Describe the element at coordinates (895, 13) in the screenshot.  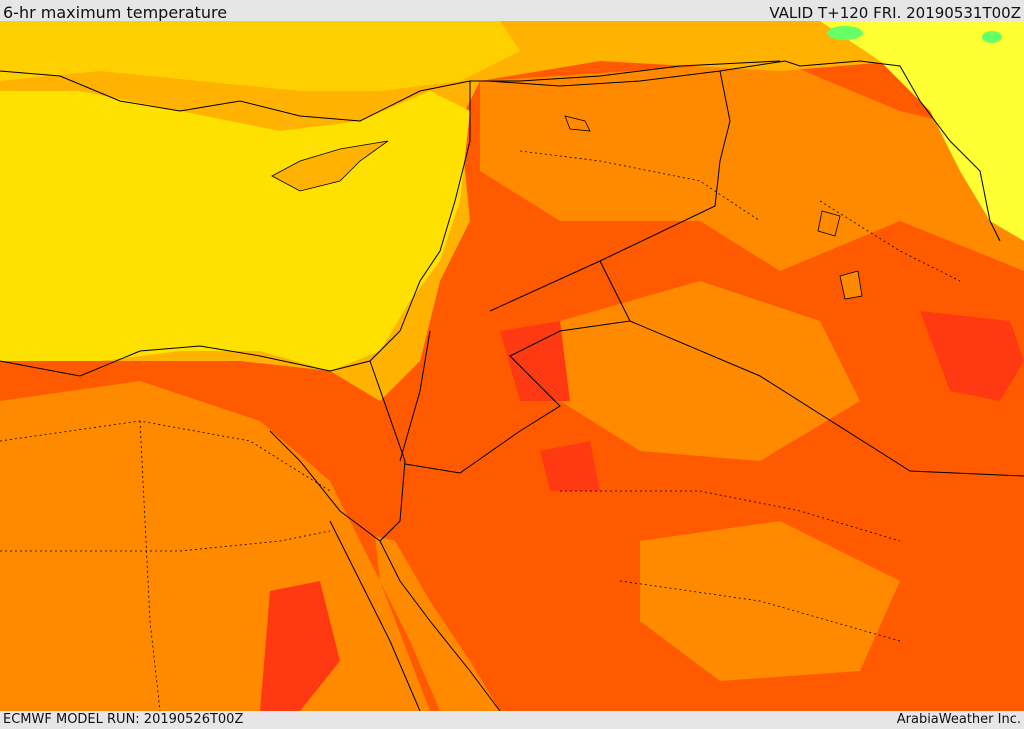
I see `valid-time: VALID T+120 FRI. 20190531T00Z` at that location.